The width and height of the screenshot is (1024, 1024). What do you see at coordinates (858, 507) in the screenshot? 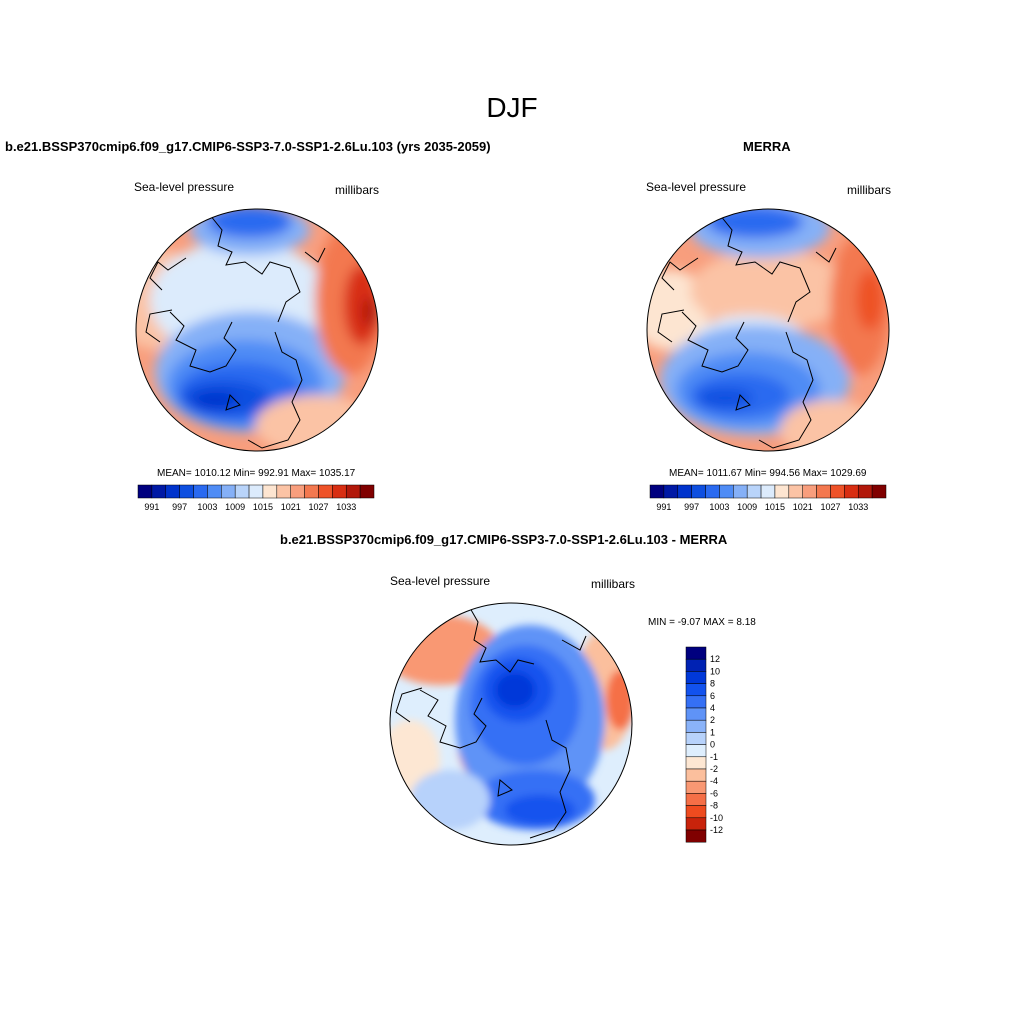
I see `obs-colorbar-tick-label: 1033` at bounding box center [858, 507].